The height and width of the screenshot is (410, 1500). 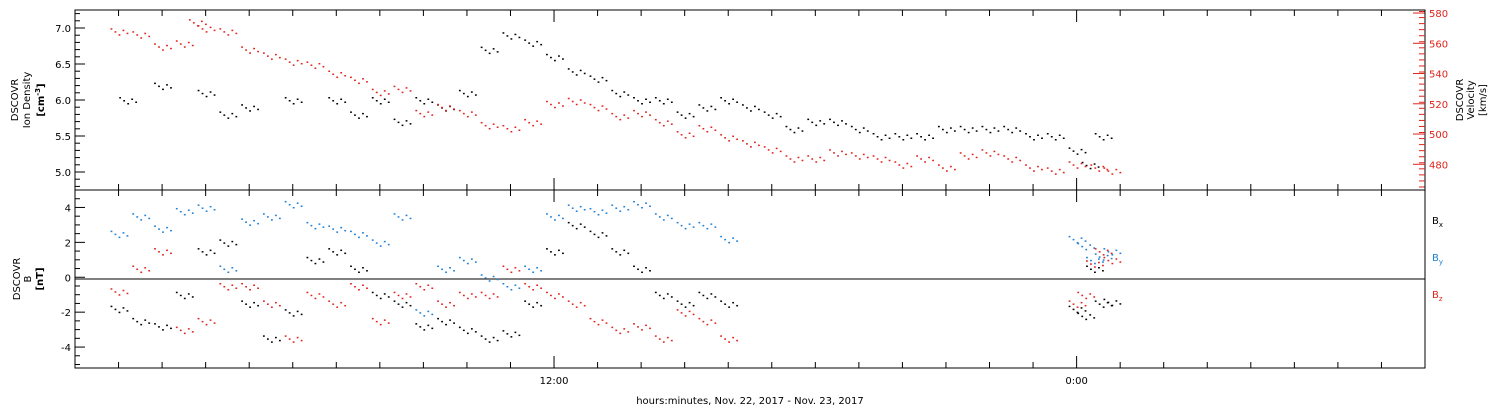 What do you see at coordinates (63, 29) in the screenshot?
I see `tick-label: 7.0` at bounding box center [63, 29].